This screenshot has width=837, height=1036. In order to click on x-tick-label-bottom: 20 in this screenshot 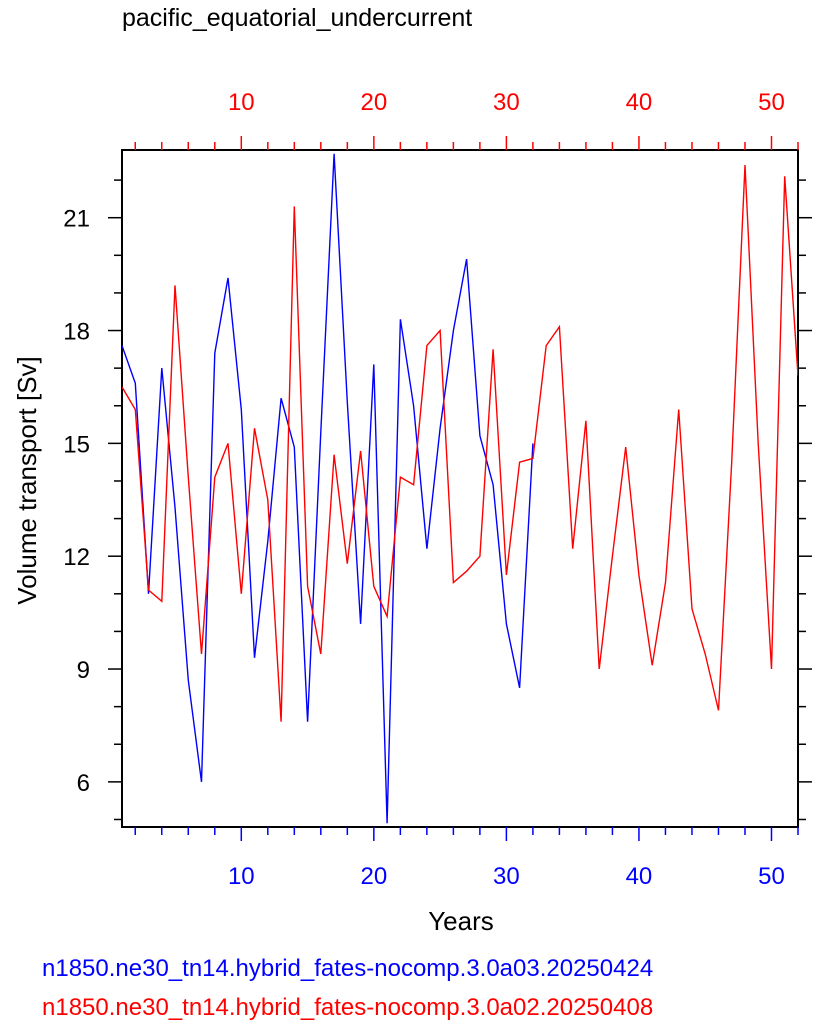, I will do `click(373, 876)`.